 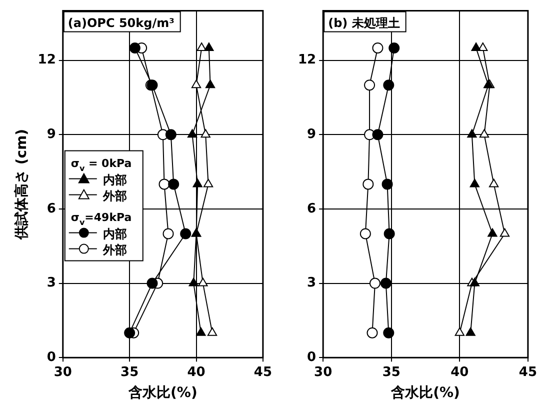 I want to click on chart-title: (a)OPC 50kg/m³, so click(x=121, y=23).